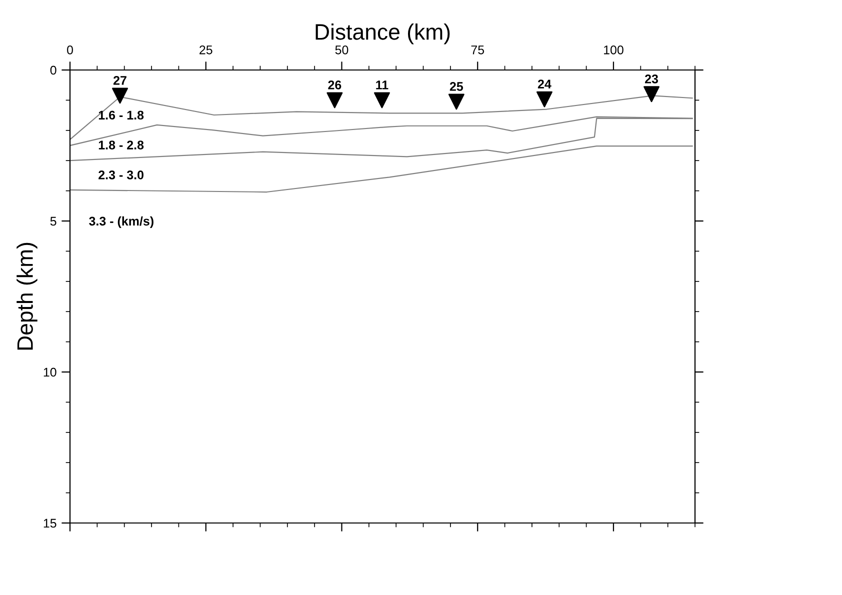 The image size is (842, 595). I want to click on annotation: 26, so click(335, 85).